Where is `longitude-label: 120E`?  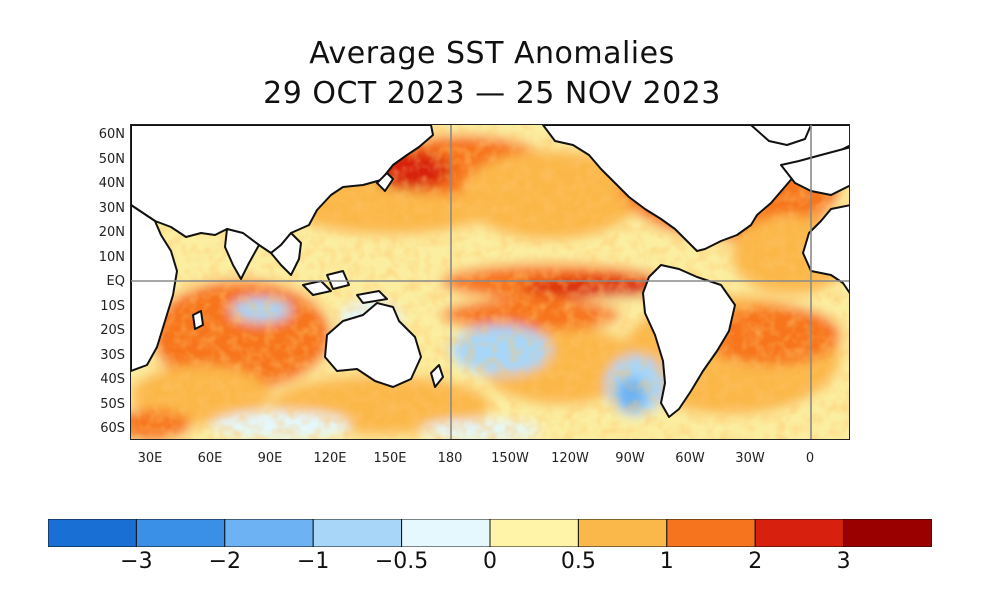 longitude-label: 120E is located at coordinates (330, 458).